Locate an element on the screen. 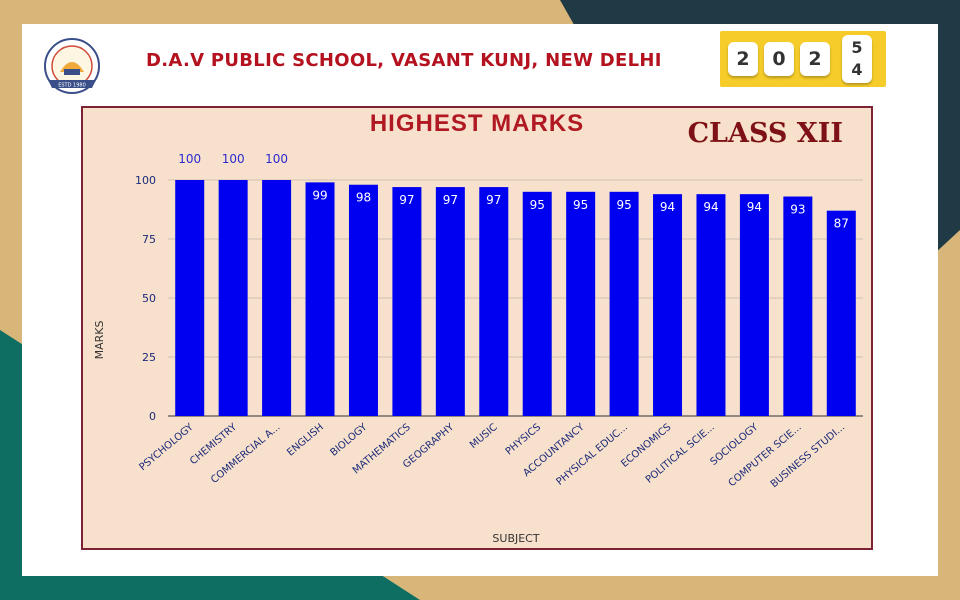 This screenshot has height=600, width=960. emblem-text: ESTD 1980 is located at coordinates (72, 86).